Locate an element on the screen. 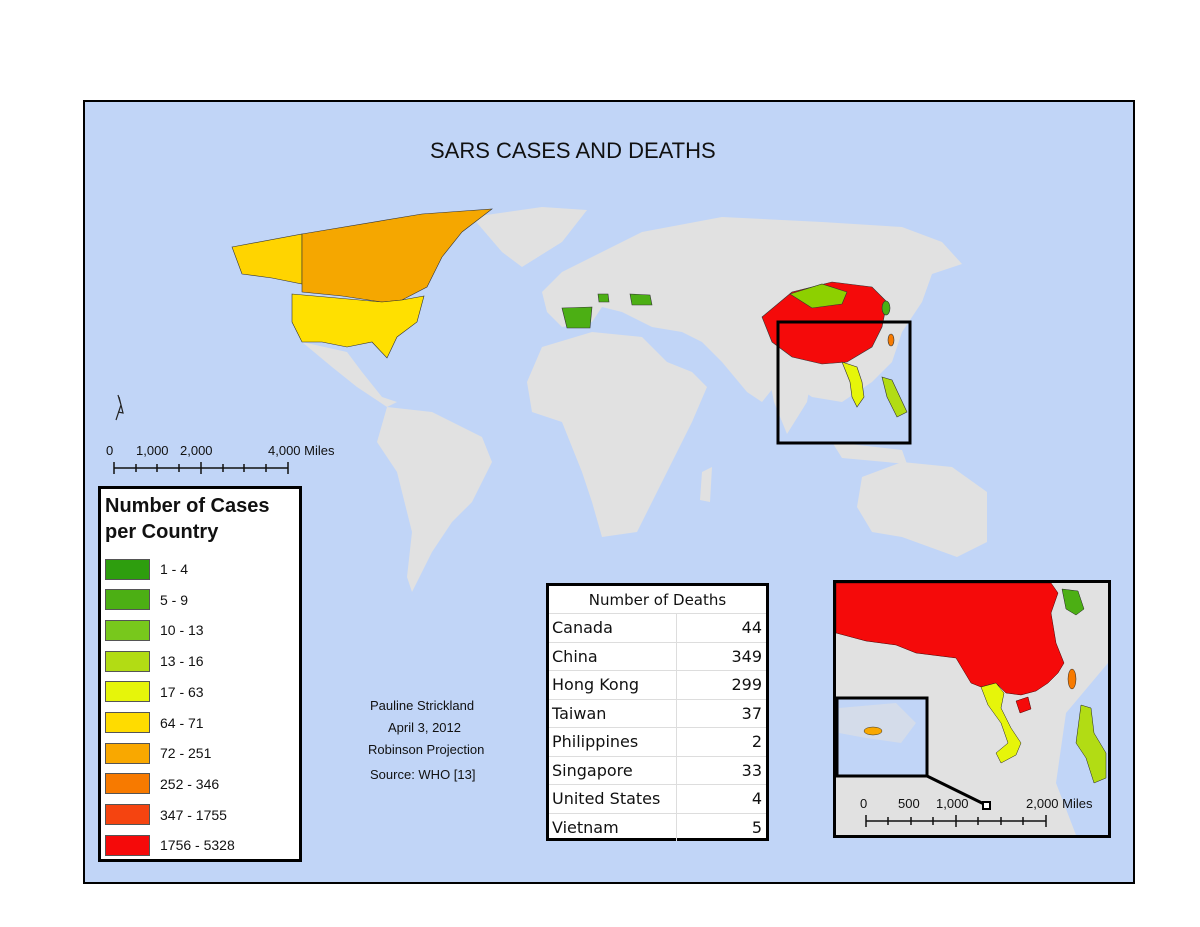 The image size is (1200, 927). inset-china is located at coordinates (950, 639).